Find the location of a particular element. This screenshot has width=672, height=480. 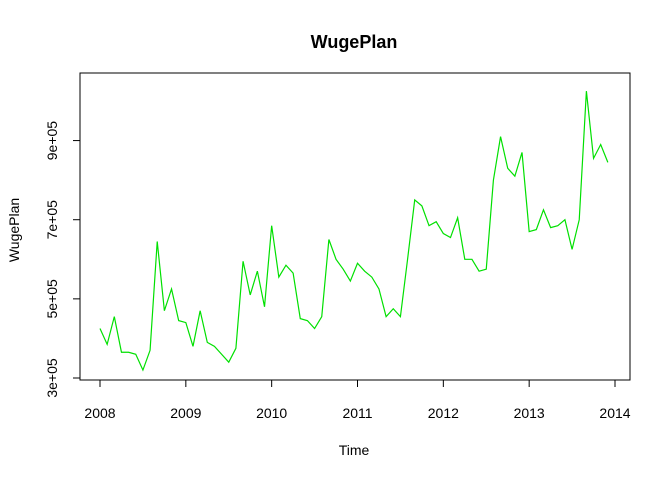

chart-title: WugePlan is located at coordinates (354, 42).